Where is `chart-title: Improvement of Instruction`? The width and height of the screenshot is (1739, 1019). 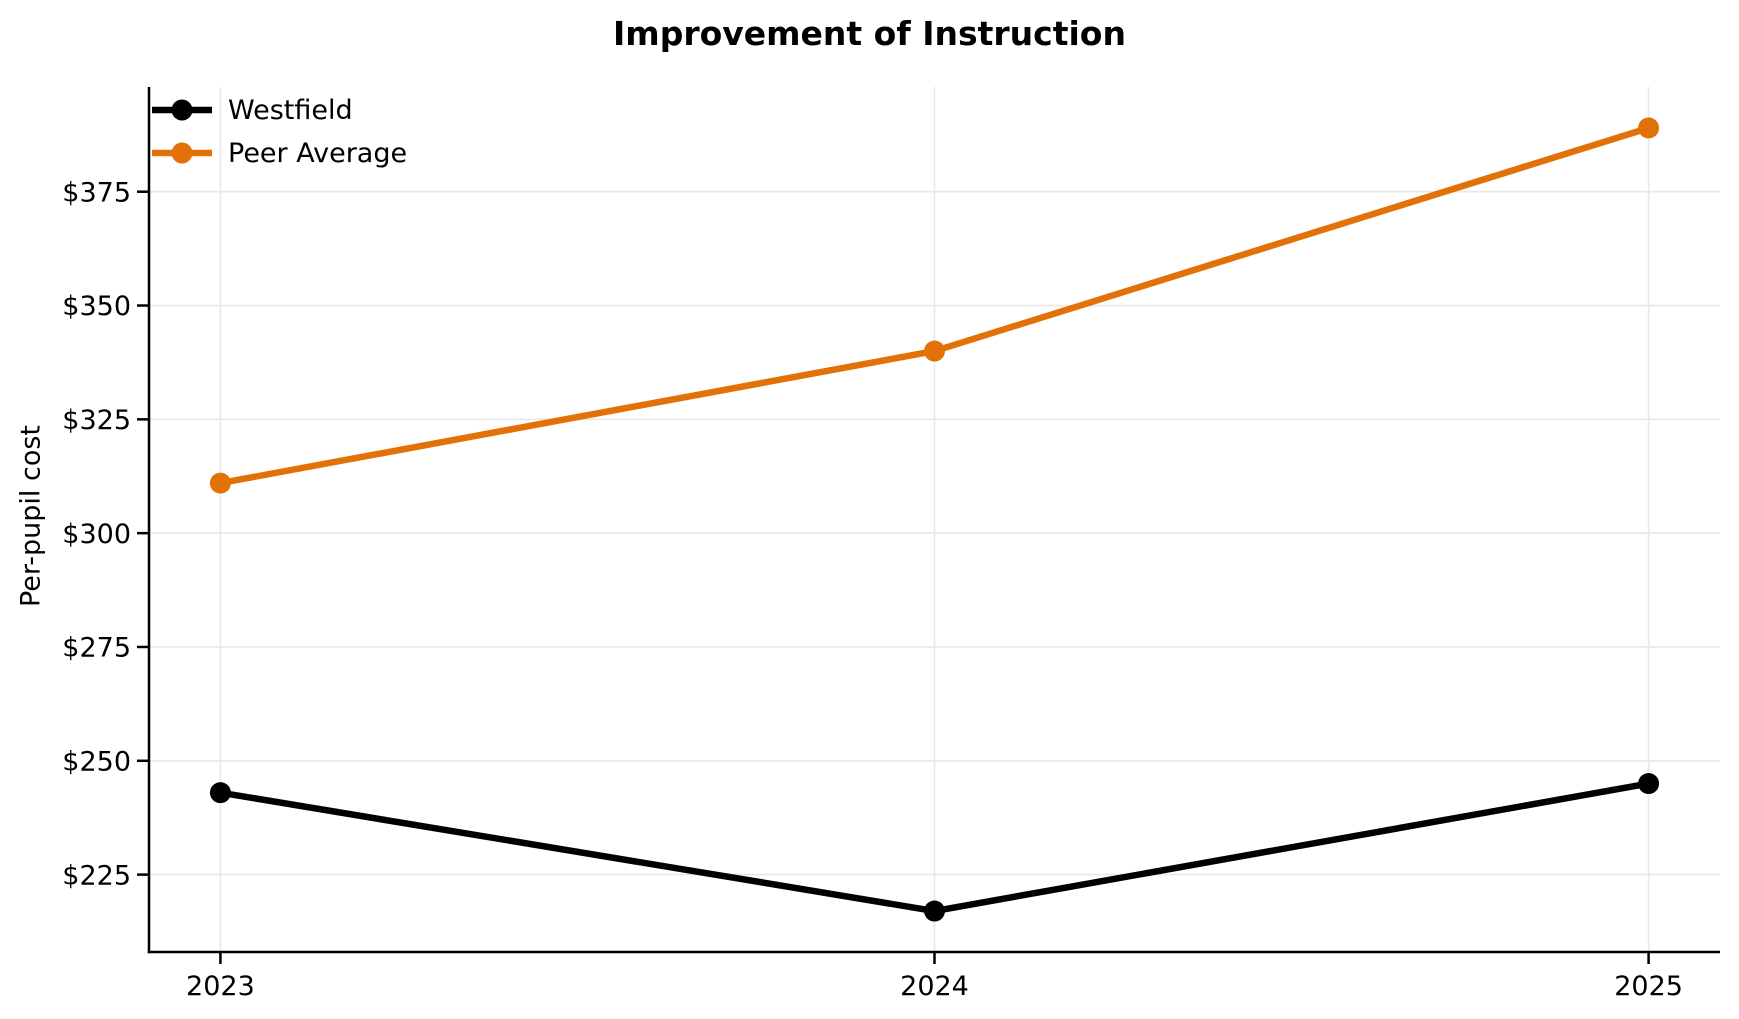 chart-title: Improvement of Instruction is located at coordinates (869, 33).